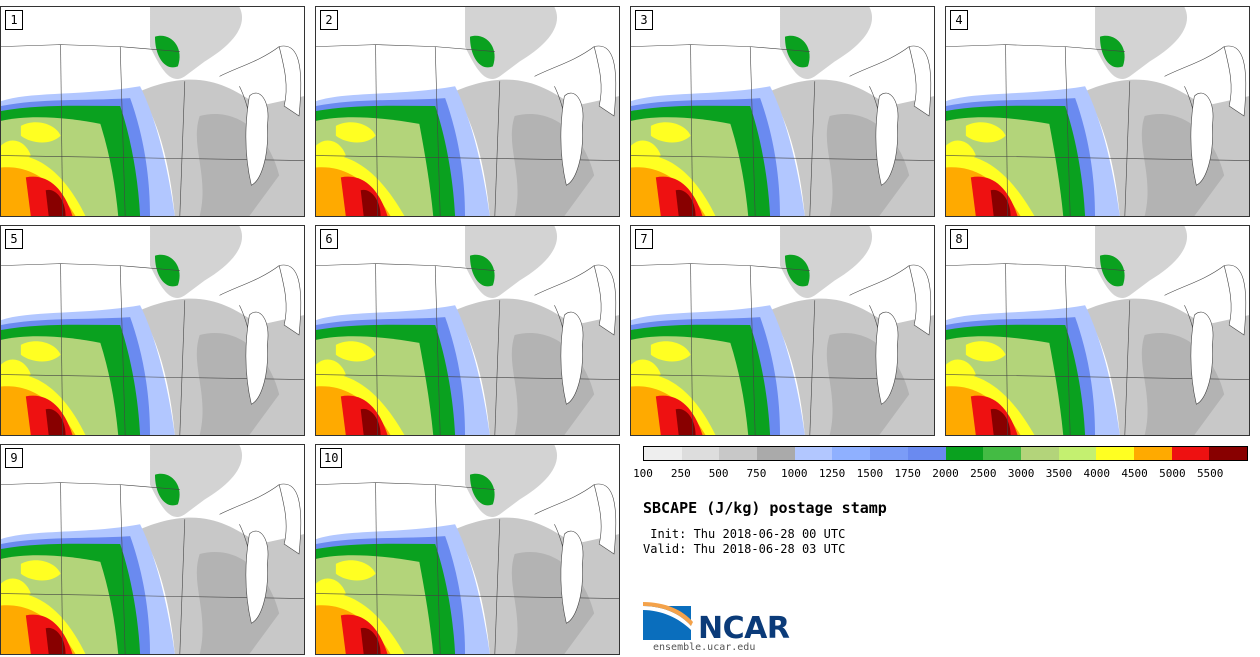  Describe the element at coordinates (14, 20) in the screenshot. I see `member-number: 1` at that location.